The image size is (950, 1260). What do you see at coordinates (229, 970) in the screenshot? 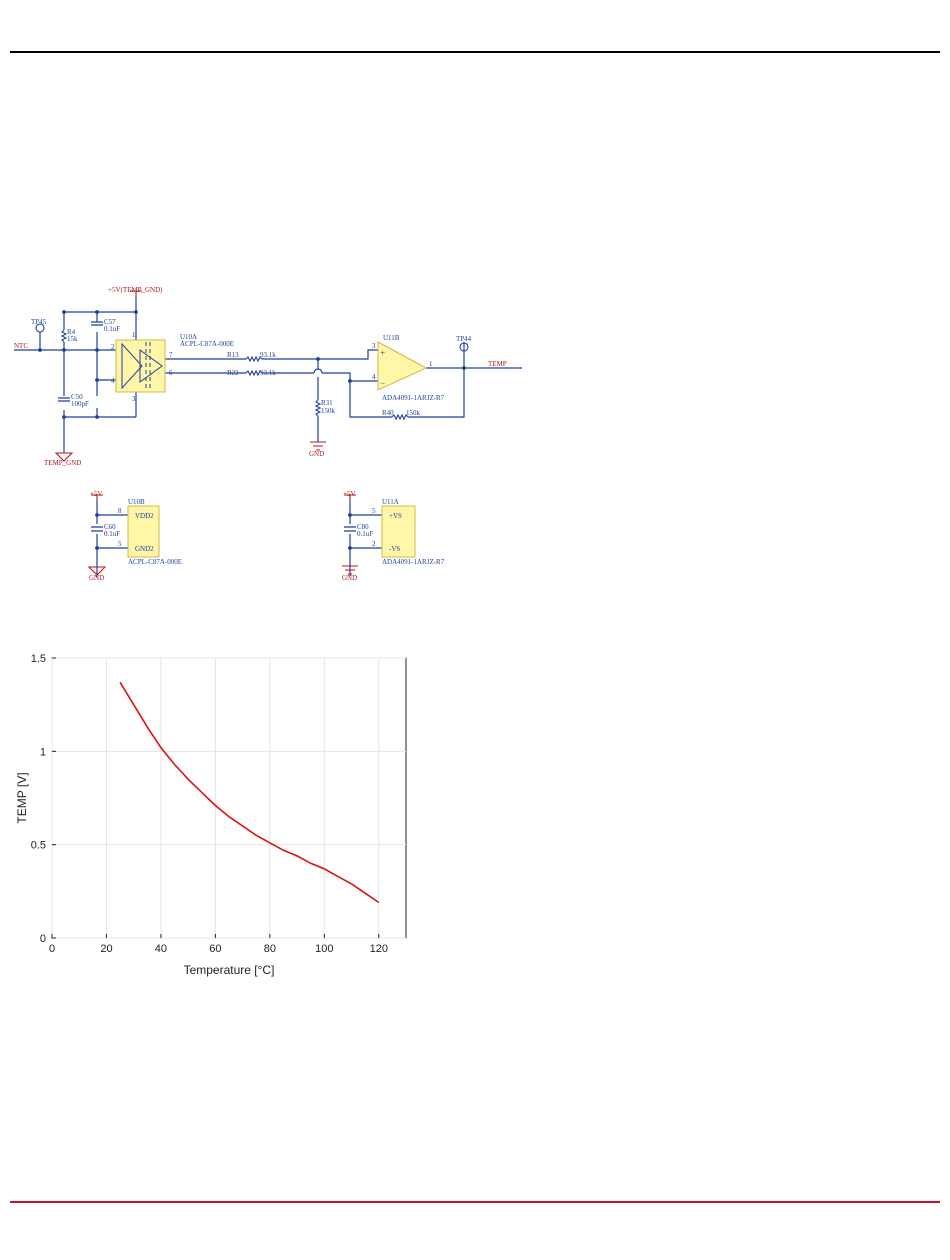
I see `x-axis-label: Temperature [°C]` at bounding box center [229, 970].